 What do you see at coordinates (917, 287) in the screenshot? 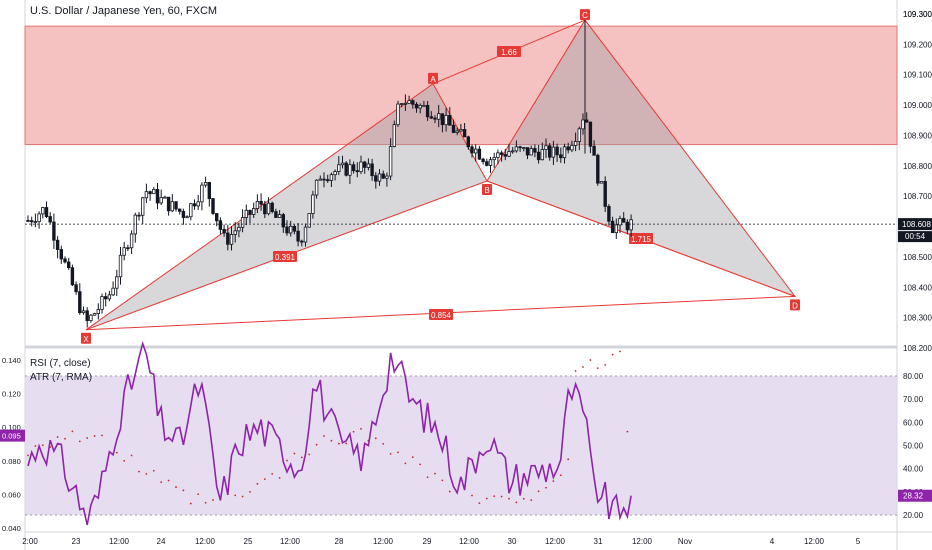
I see `price-tick: 108.400` at bounding box center [917, 287].